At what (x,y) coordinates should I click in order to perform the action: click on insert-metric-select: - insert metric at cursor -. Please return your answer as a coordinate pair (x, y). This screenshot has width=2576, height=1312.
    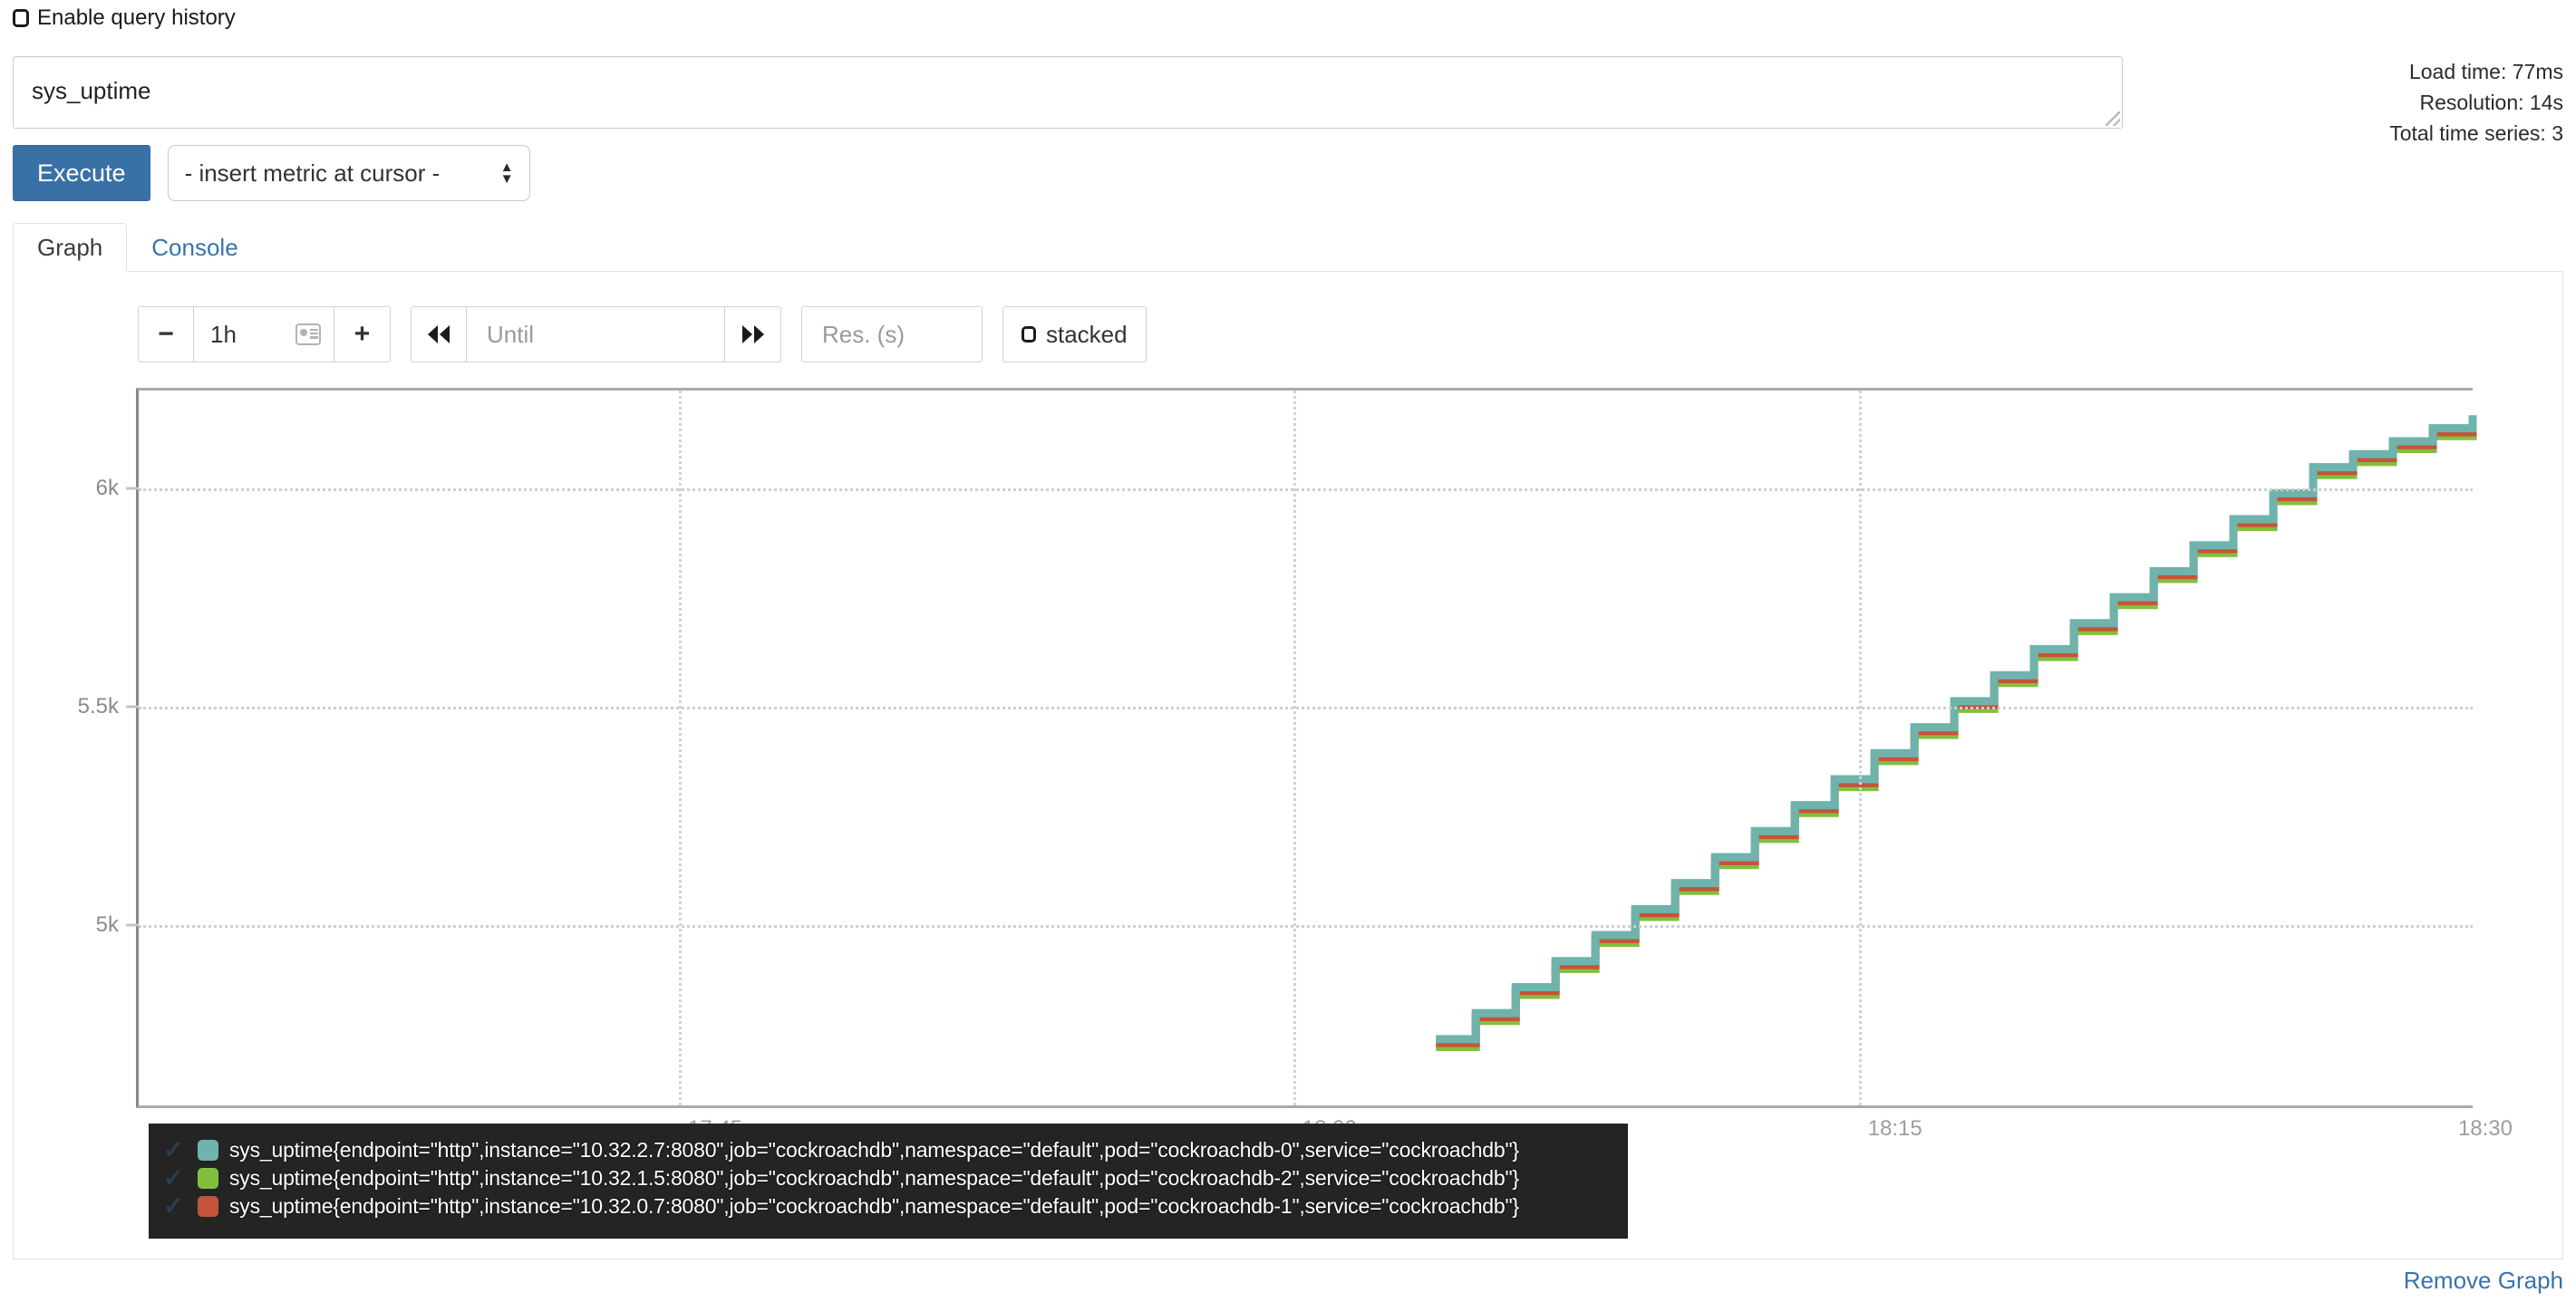
    Looking at the image, I should click on (348, 173).